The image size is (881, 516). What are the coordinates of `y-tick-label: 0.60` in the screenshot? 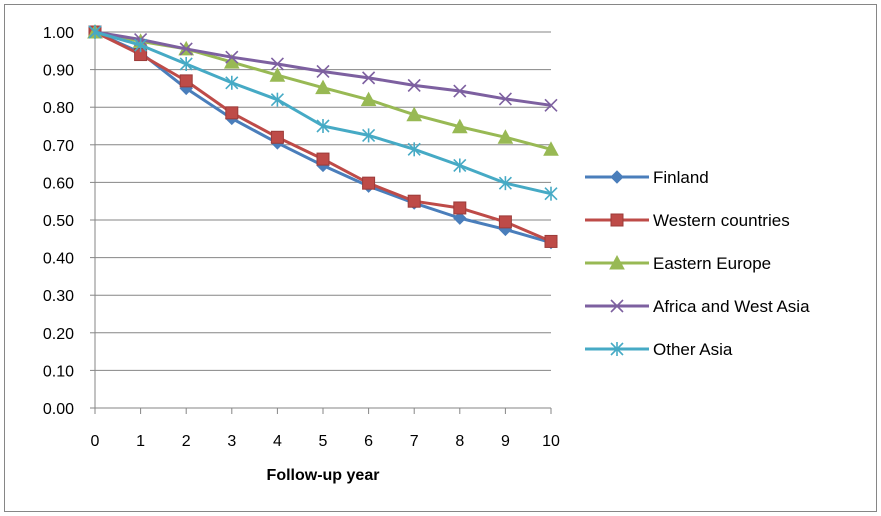 It's located at (58, 183).